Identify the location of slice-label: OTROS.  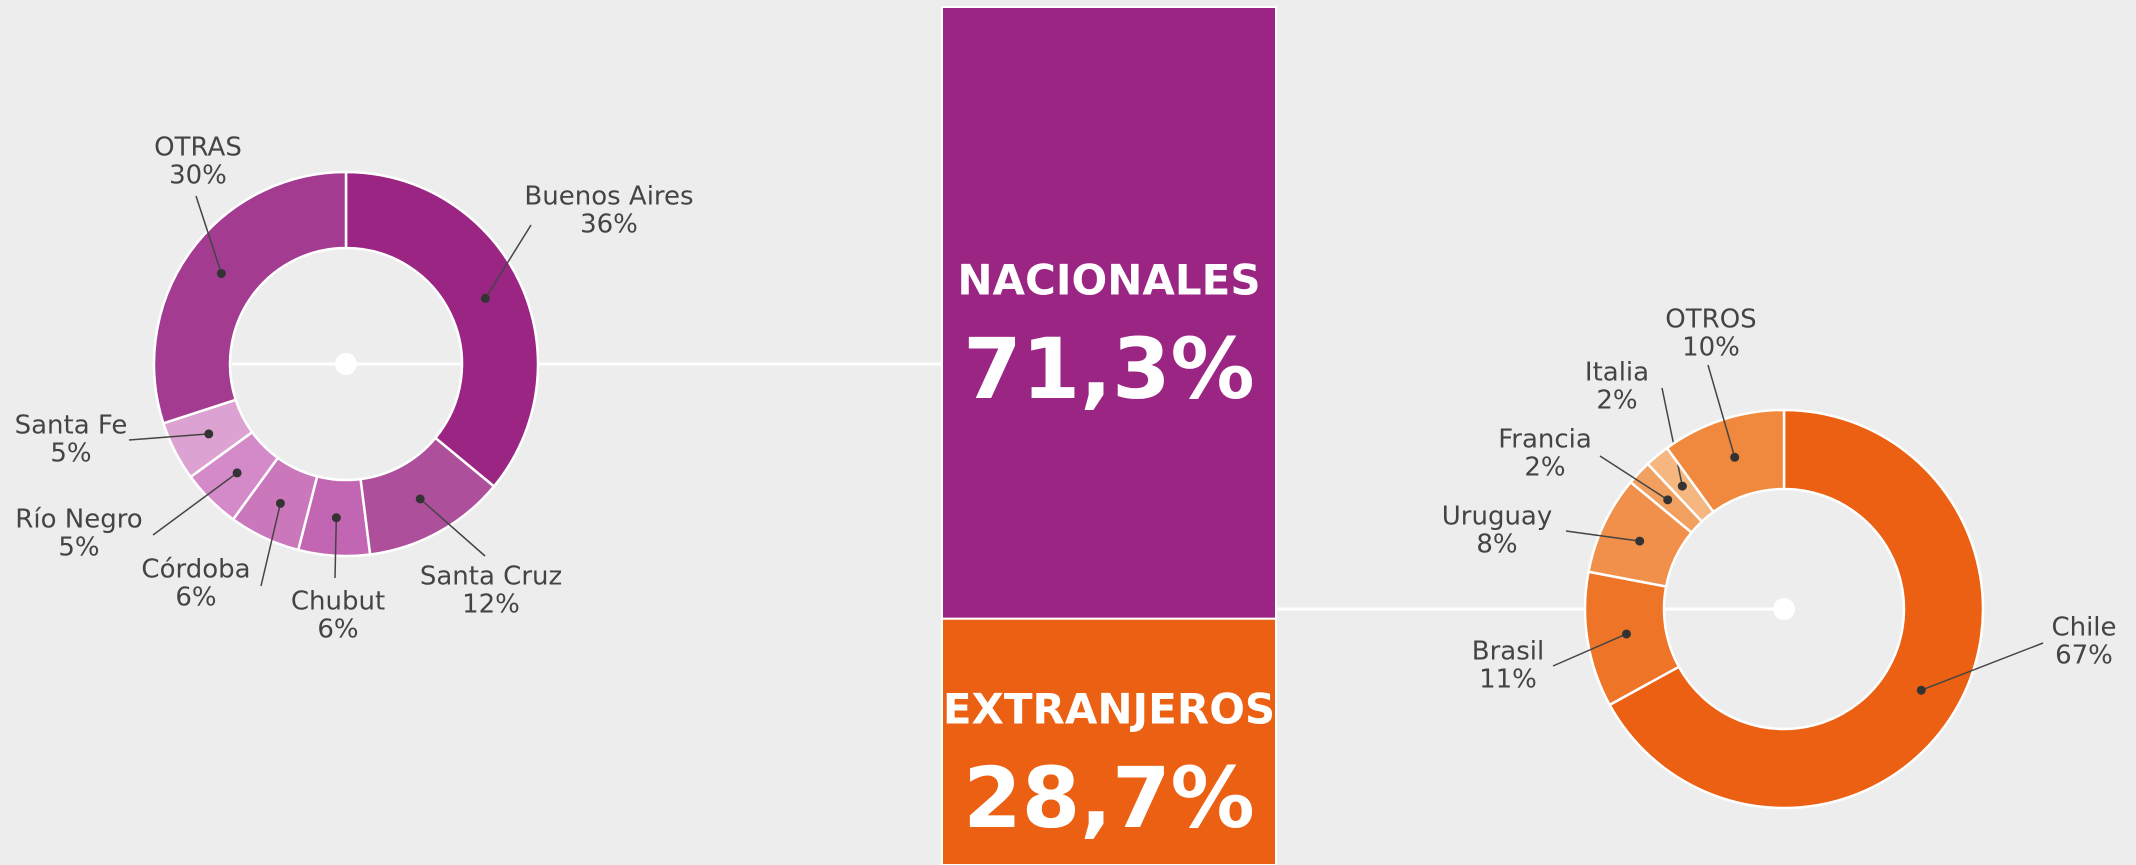
(1710, 320).